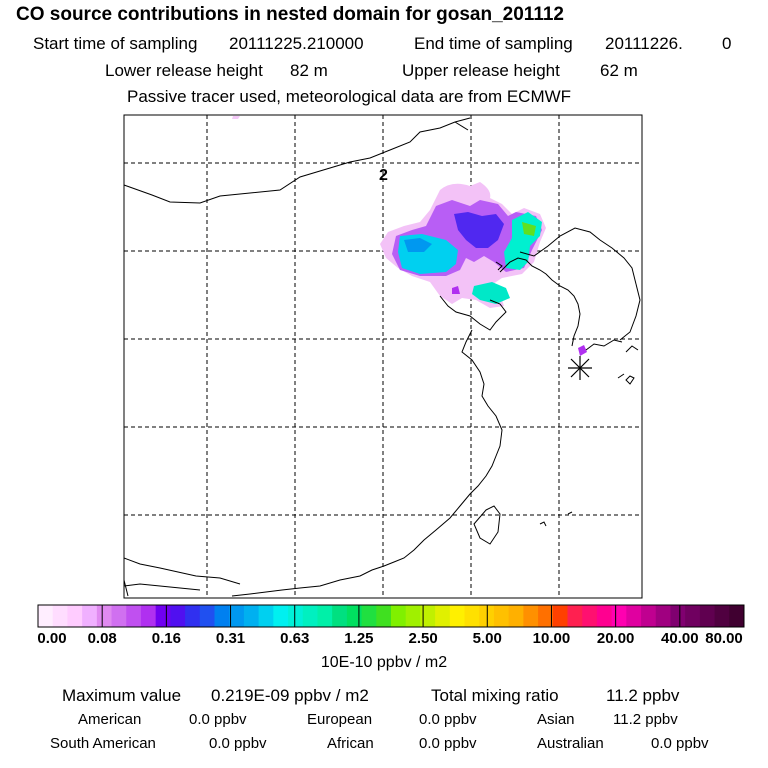 The image size is (768, 768). I want to click on region-name: American, so click(110, 719).